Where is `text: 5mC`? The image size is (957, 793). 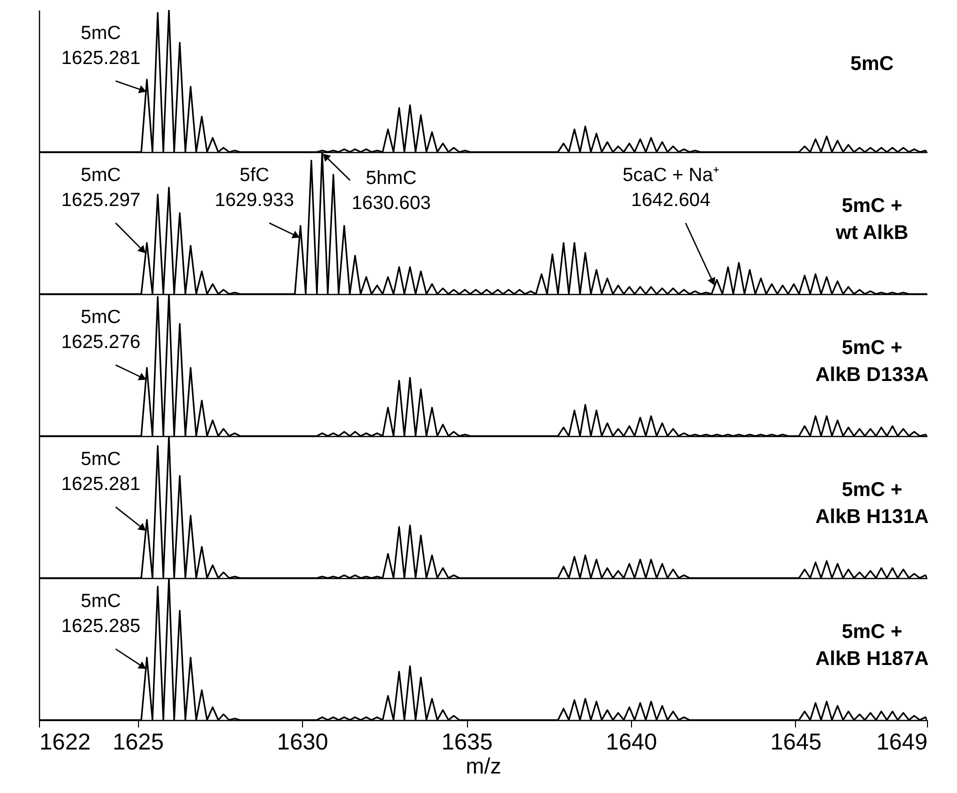
text: 5mC is located at coordinates (872, 63).